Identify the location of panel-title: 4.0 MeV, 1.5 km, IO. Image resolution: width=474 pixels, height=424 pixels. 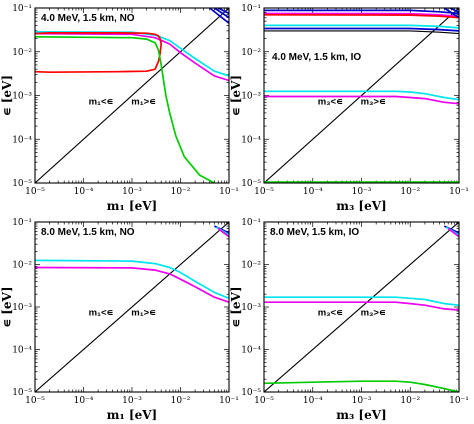
(316, 57).